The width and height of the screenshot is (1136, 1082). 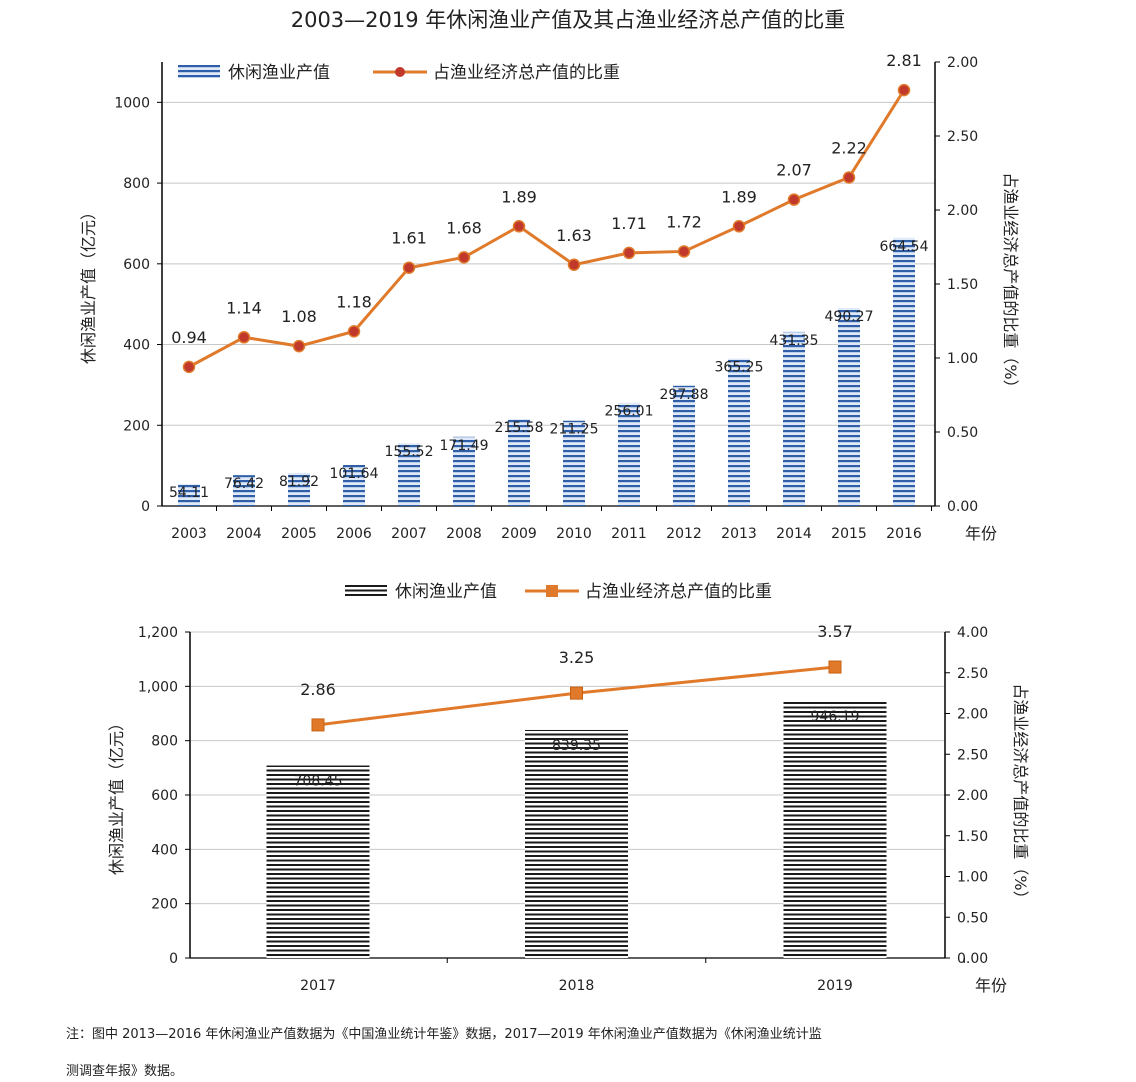 What do you see at coordinates (446, 592) in the screenshot?
I see `chart2-legend-bar-label: 休闲渔业产值` at bounding box center [446, 592].